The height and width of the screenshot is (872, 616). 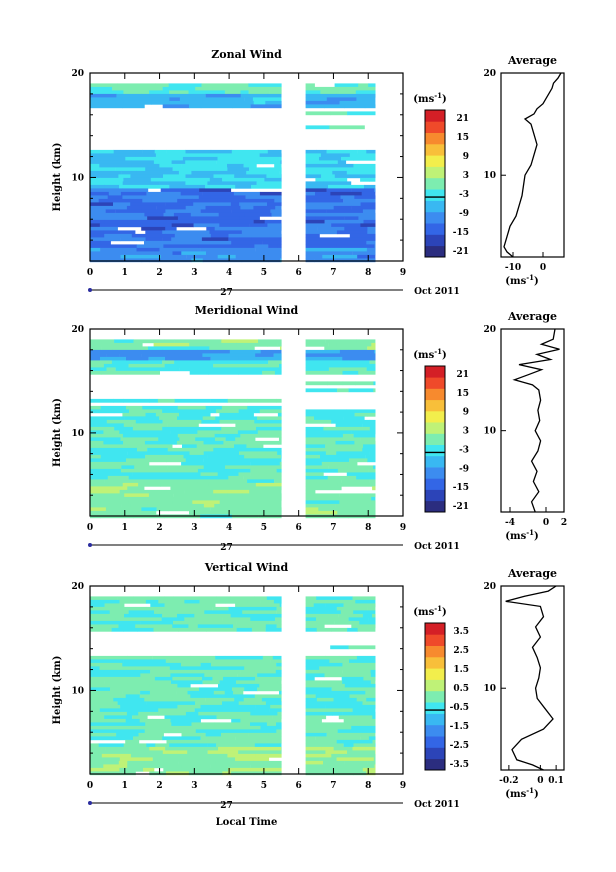 What do you see at coordinates (90, 528) in the screenshot?
I see `x-tick-label: 0` at bounding box center [90, 528].